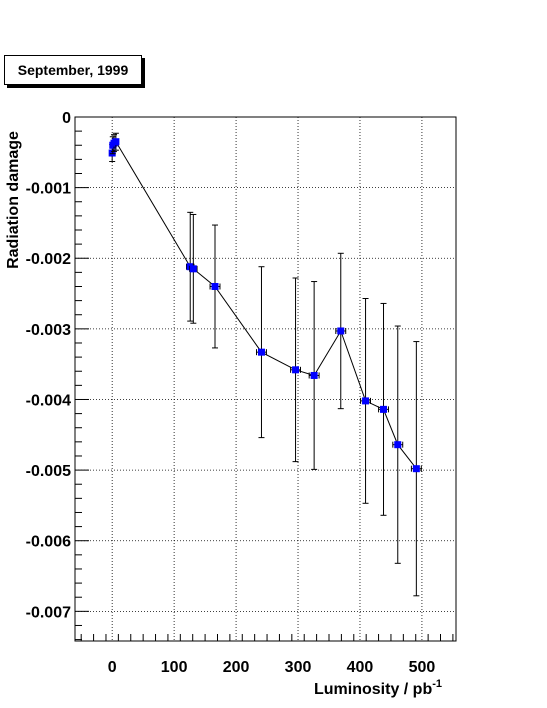 This screenshot has height=708, width=547. I want to click on y-tick-label: -0.001, so click(48, 189).